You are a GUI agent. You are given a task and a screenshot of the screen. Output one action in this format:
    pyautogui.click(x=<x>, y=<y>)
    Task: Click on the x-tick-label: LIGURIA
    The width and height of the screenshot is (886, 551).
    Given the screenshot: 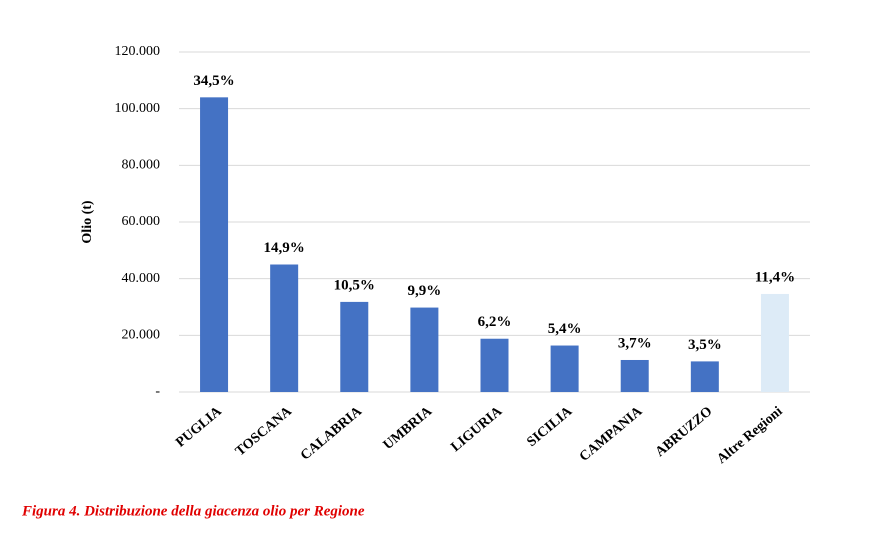 What is the action you would take?
    pyautogui.click(x=476, y=429)
    